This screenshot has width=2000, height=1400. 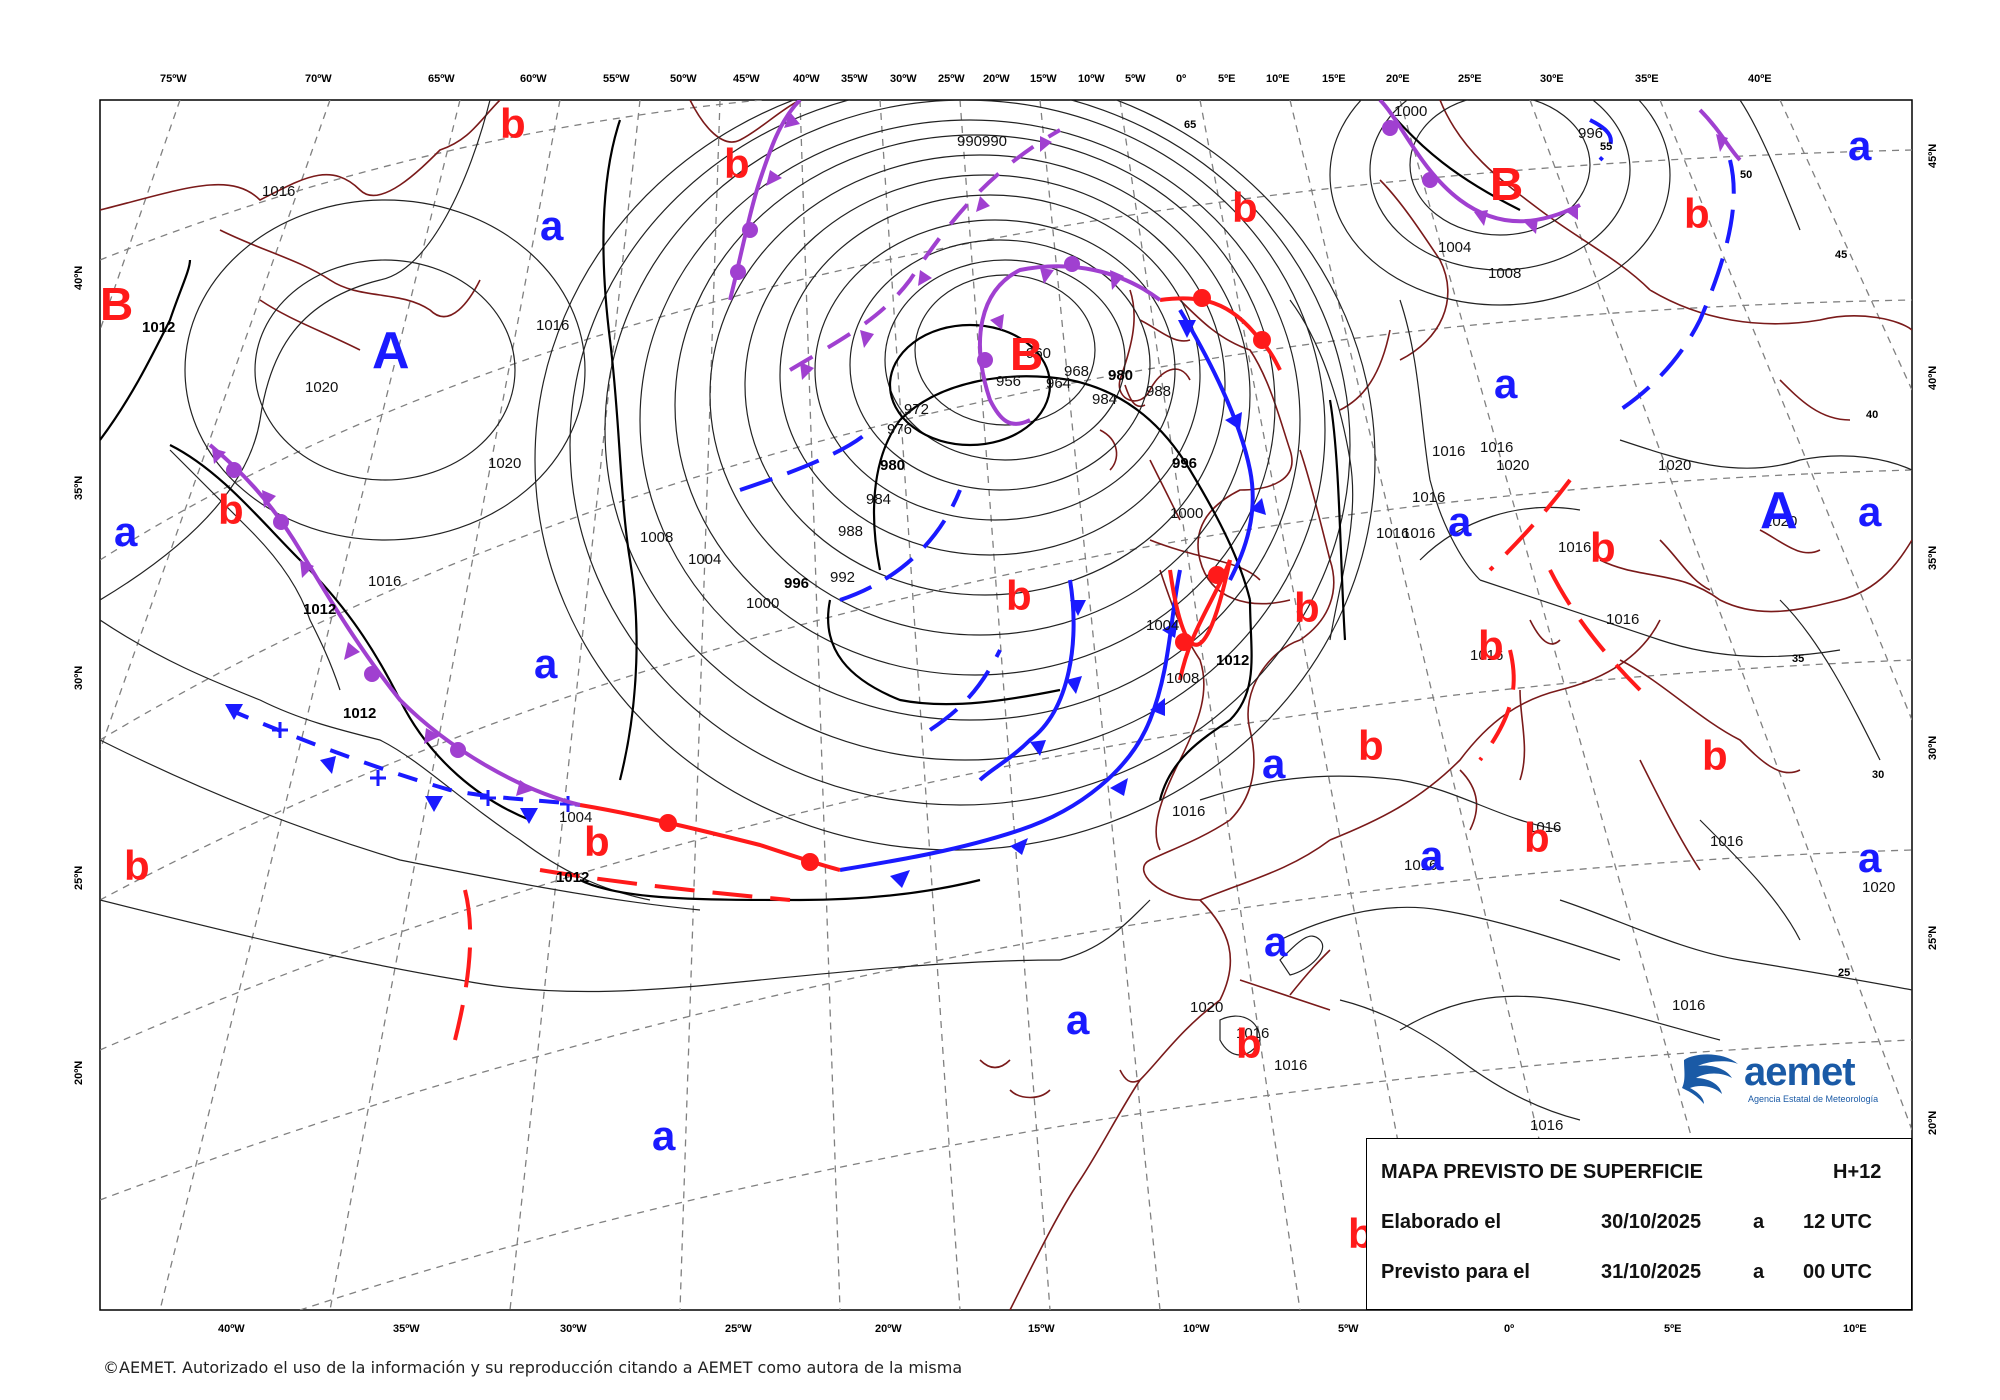 I want to click on lon-label: 25ºE, so click(x=1470, y=79).